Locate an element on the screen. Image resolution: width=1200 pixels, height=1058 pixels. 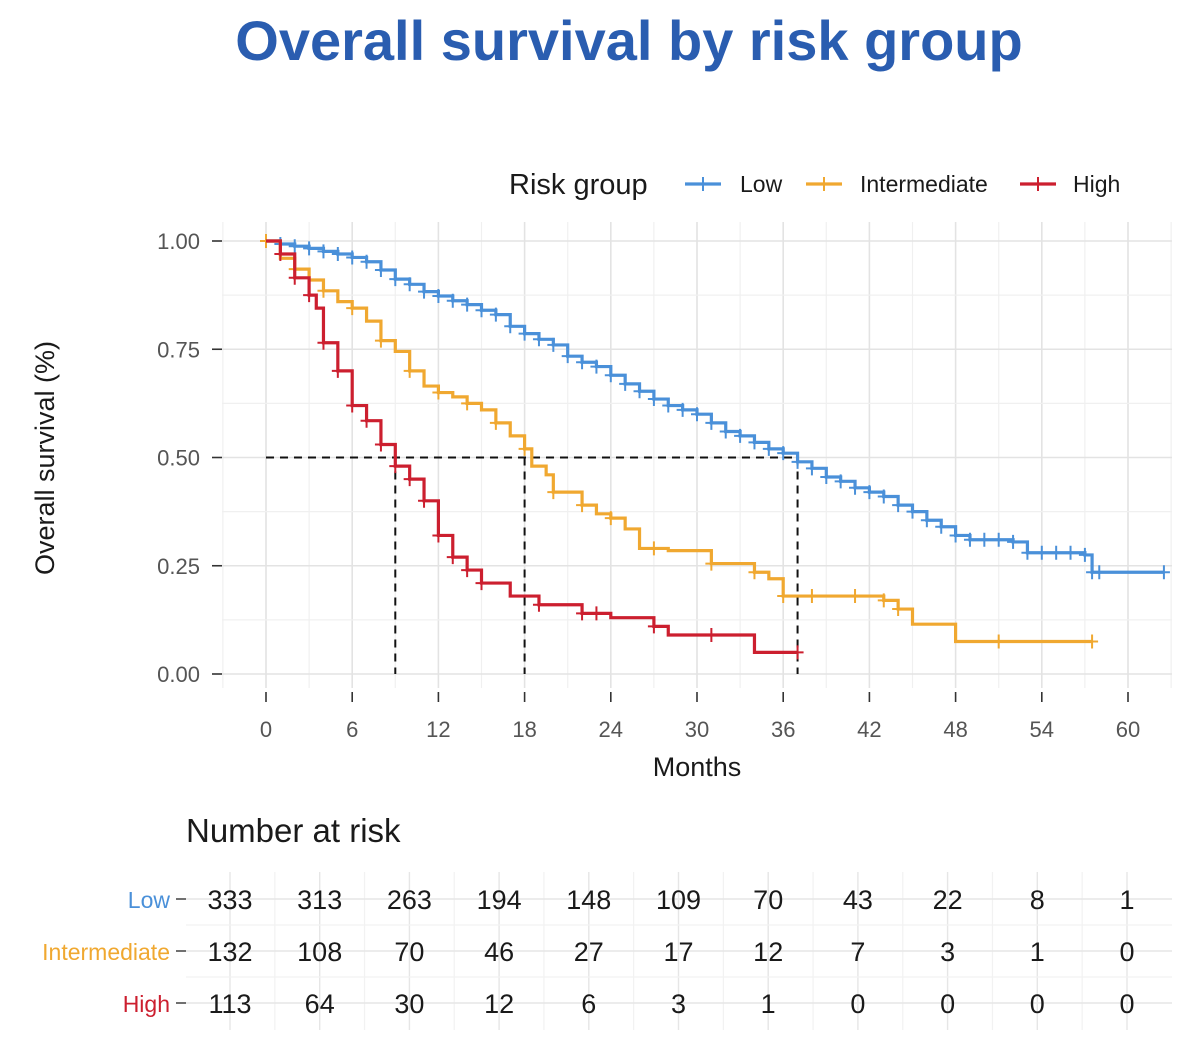
risk-cell: 109 is located at coordinates (678, 900).